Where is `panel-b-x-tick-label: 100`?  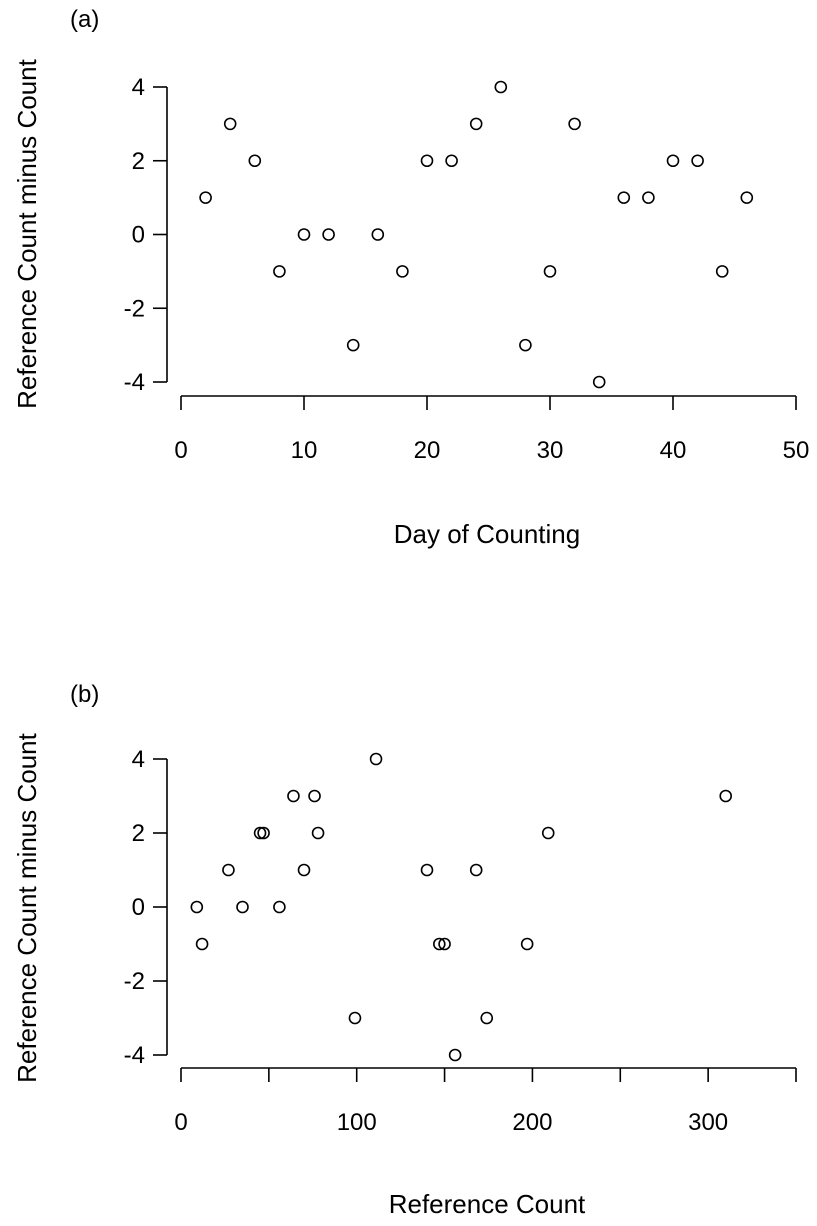
panel-b-x-tick-label: 100 is located at coordinates (357, 1122).